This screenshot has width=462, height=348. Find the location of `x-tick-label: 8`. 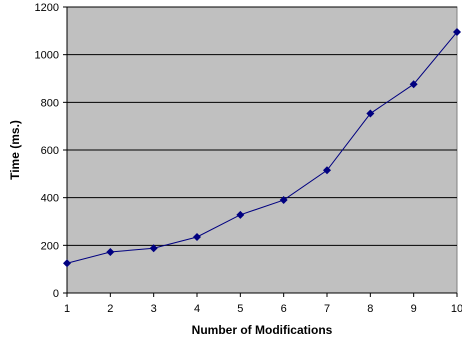

x-tick-label: 8 is located at coordinates (370, 309).